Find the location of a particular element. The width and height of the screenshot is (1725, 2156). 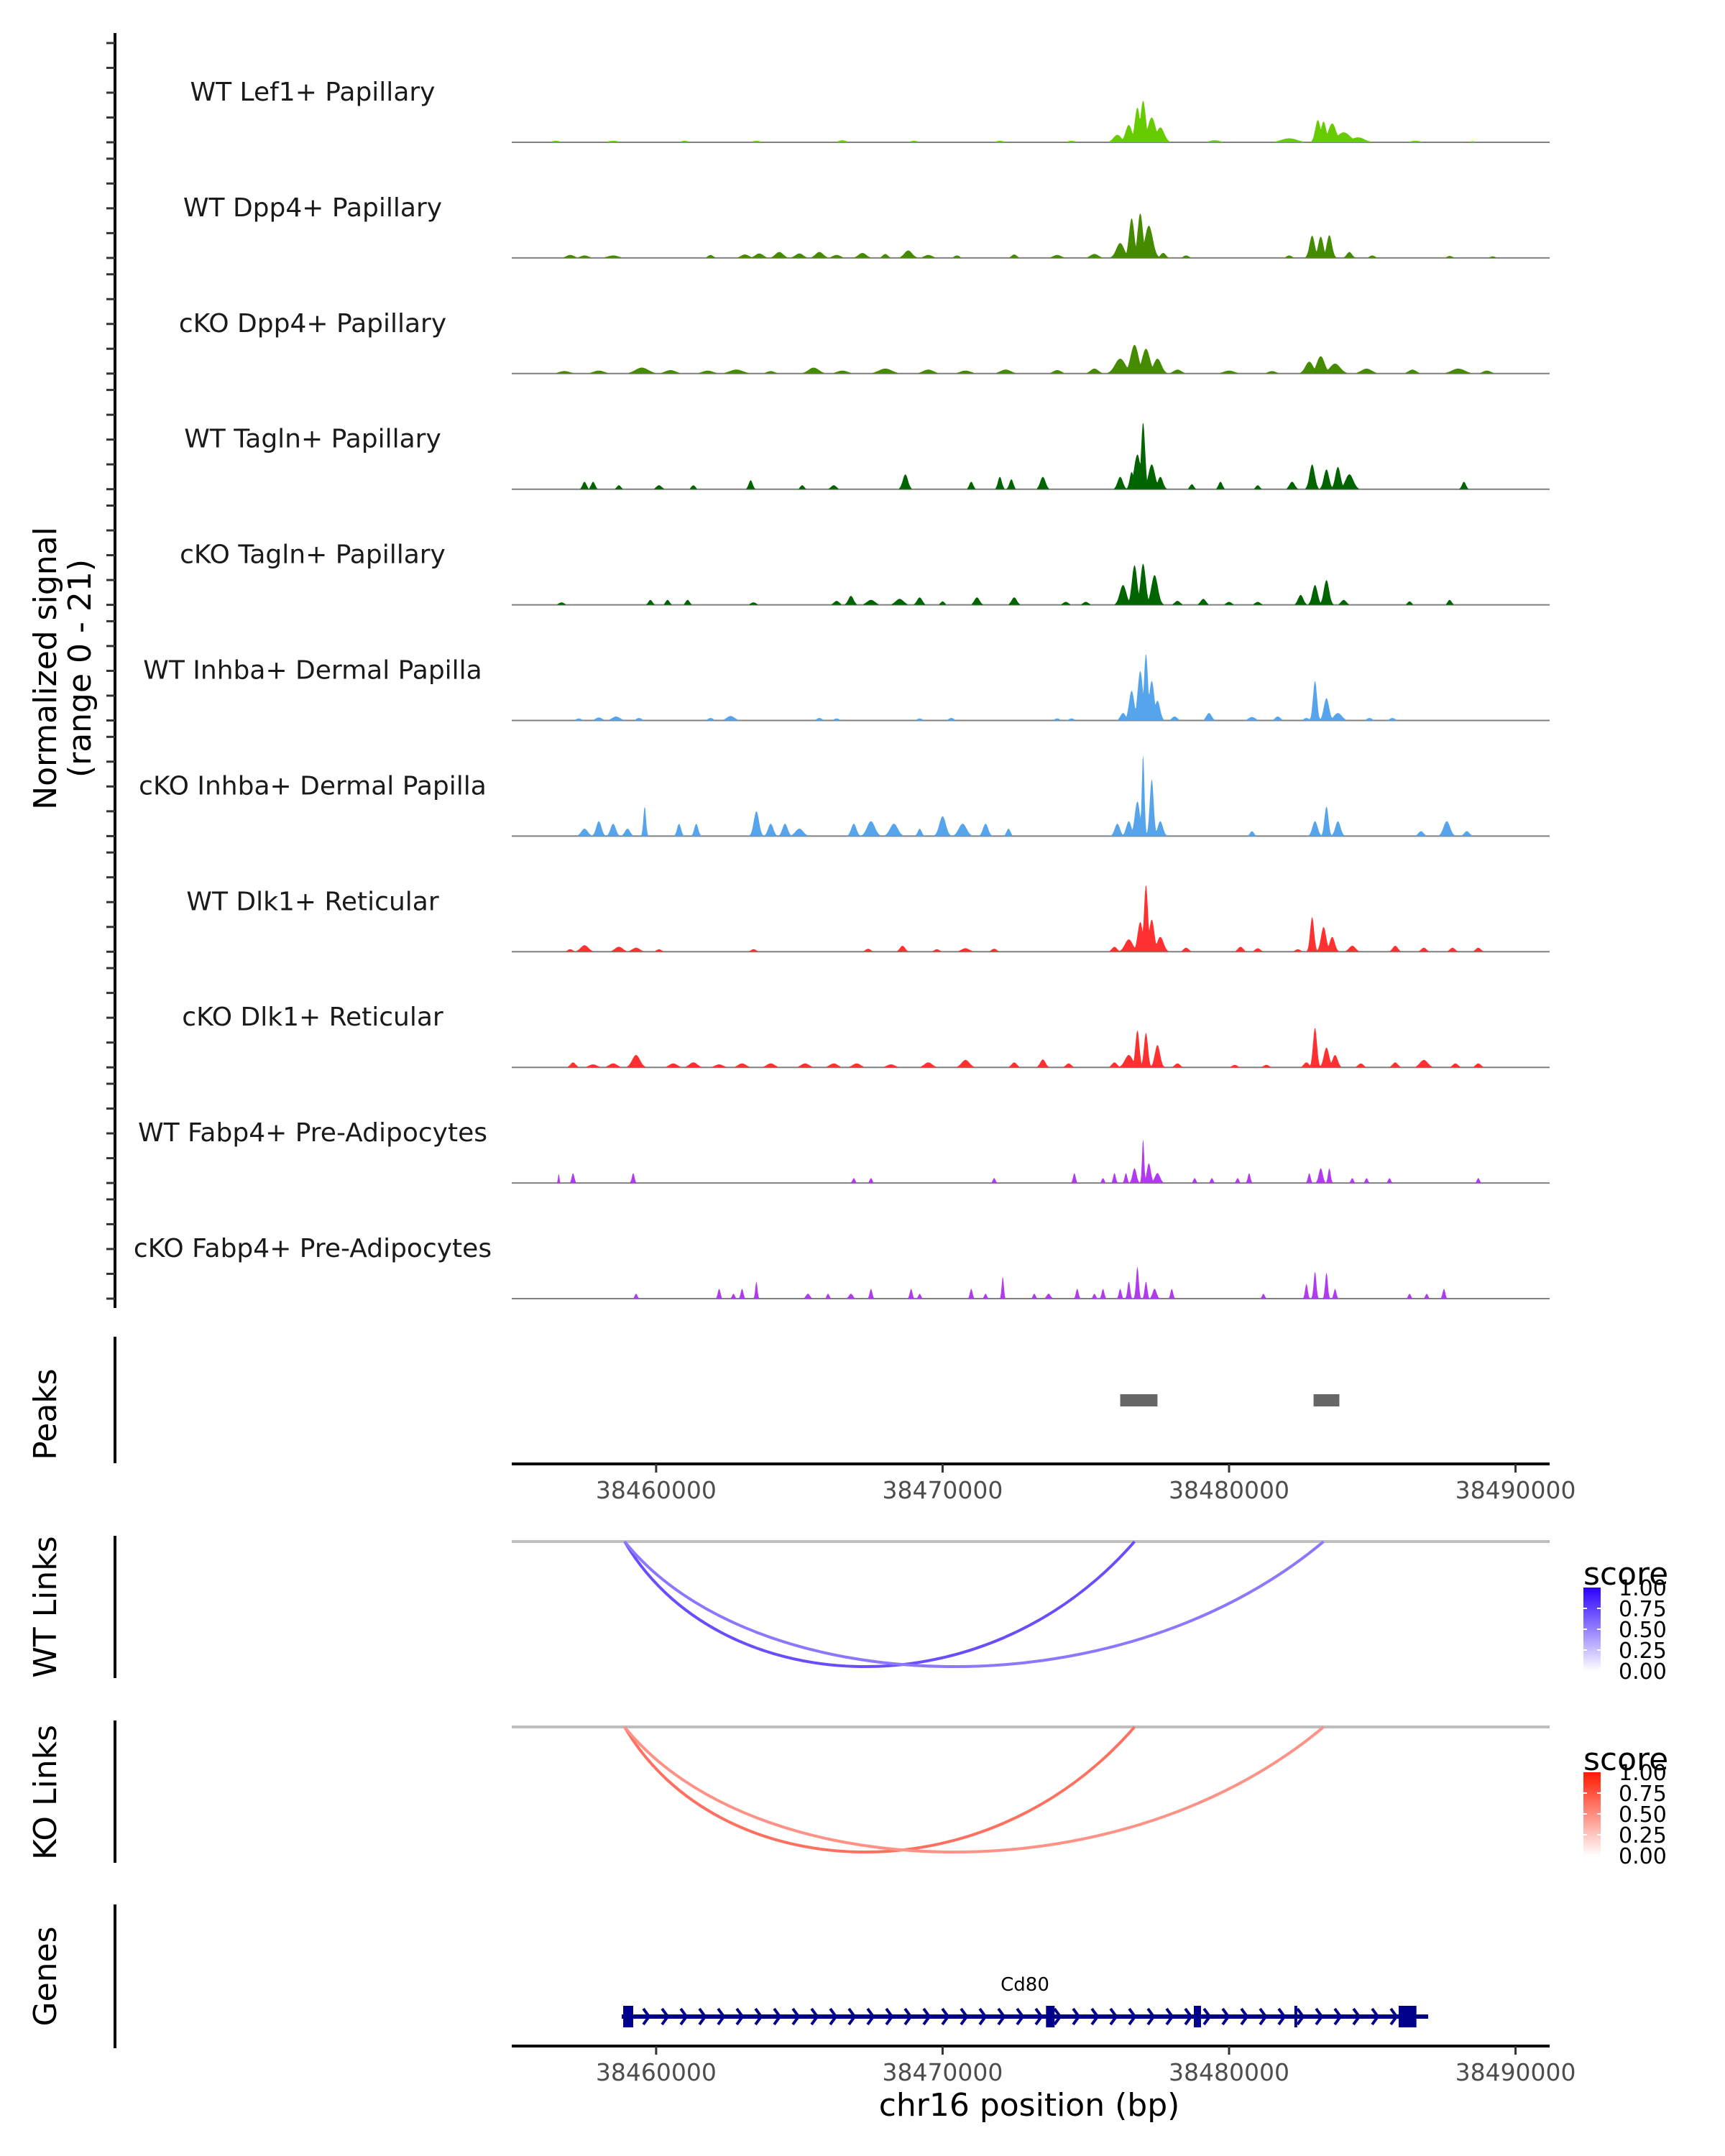

coverage-track-wt-dpp4-papillary: WT Dpp4+ Papillary is located at coordinates (866, 226).